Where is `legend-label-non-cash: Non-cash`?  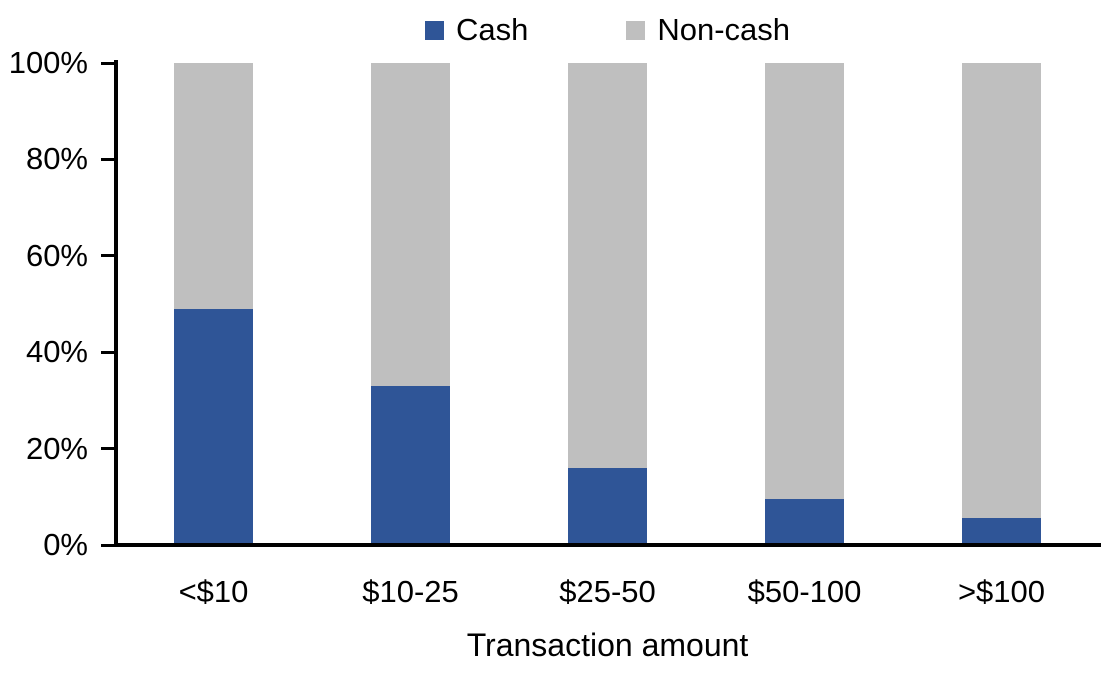
legend-label-non-cash: Non-cash is located at coordinates (724, 29).